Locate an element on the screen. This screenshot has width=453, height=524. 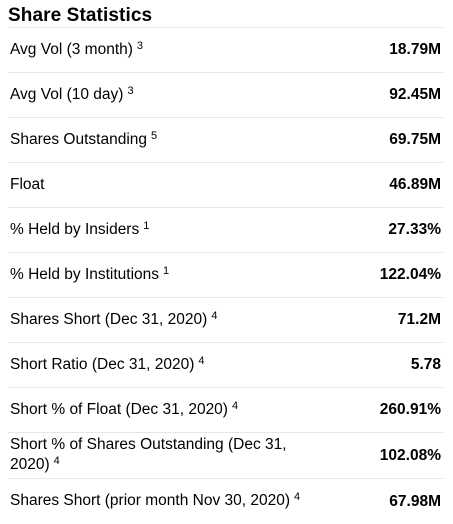
row-label: Short % of Float (Dec 31, 2020) 4 is located at coordinates (124, 408).